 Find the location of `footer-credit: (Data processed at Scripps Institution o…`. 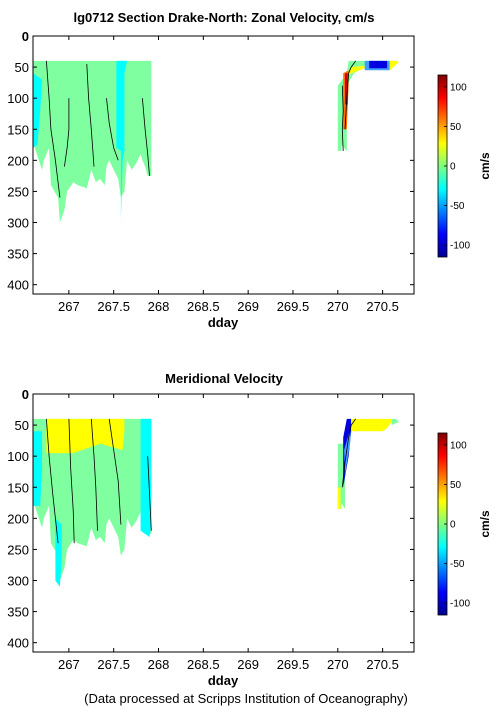

footer-credit: (Data processed at Scripps Institution o… is located at coordinates (246, 698).